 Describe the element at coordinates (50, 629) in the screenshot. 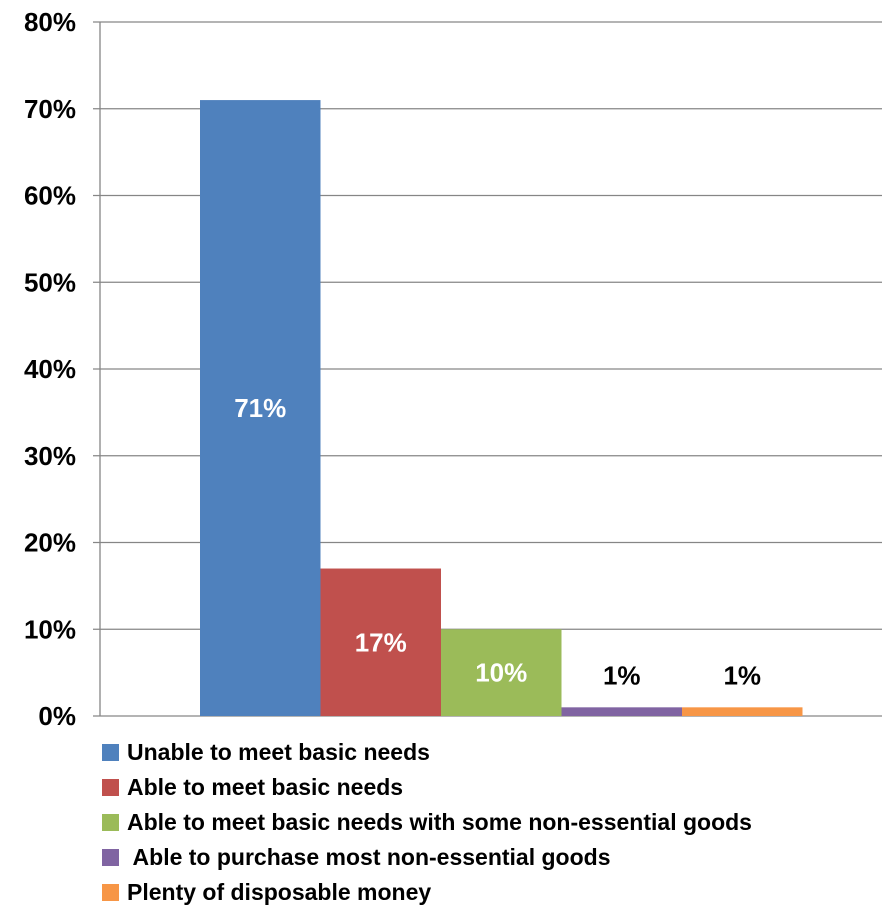

I see `y-tick-label: 10%` at that location.